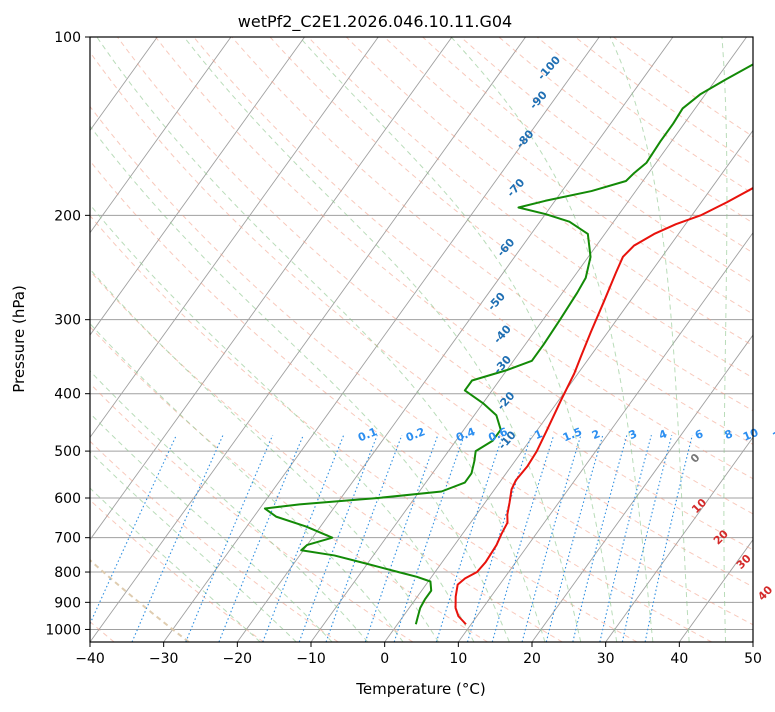  Describe the element at coordinates (164, 659) in the screenshot. I see `x-tick-label: −30` at that location.